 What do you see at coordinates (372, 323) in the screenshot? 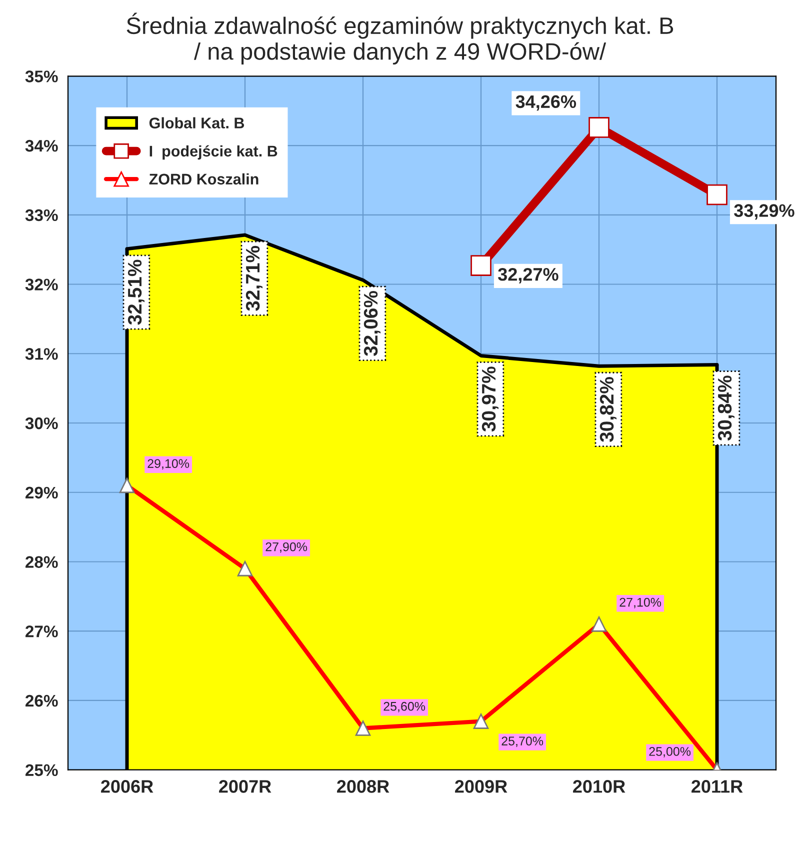
I see `data-label: 32,06%` at bounding box center [372, 323].